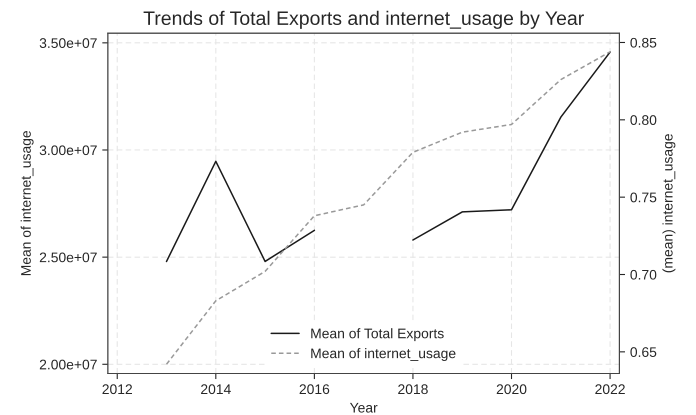 The height and width of the screenshot is (415, 696). What do you see at coordinates (68, 257) in the screenshot?
I see `y-tick-label: 2.50e+07` at bounding box center [68, 257].